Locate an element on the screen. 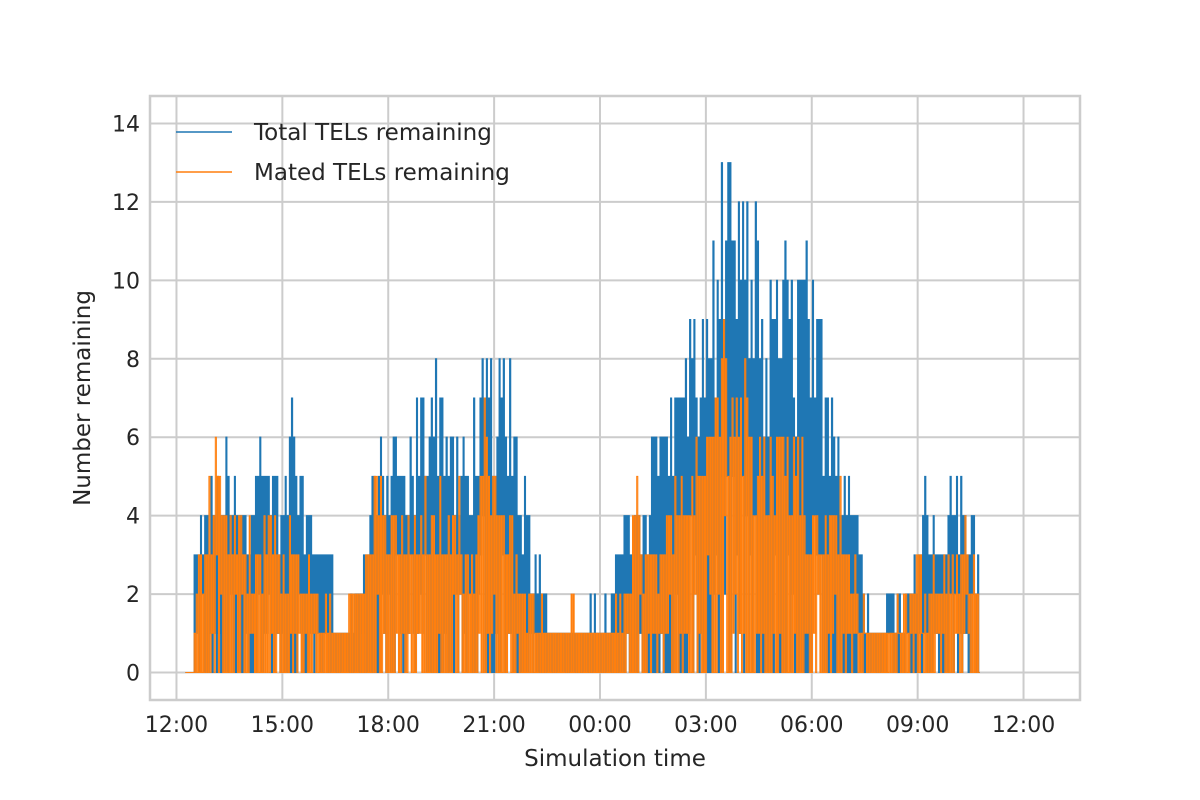 The width and height of the screenshot is (1200, 800). y-tick-label: 2 is located at coordinates (133, 595).